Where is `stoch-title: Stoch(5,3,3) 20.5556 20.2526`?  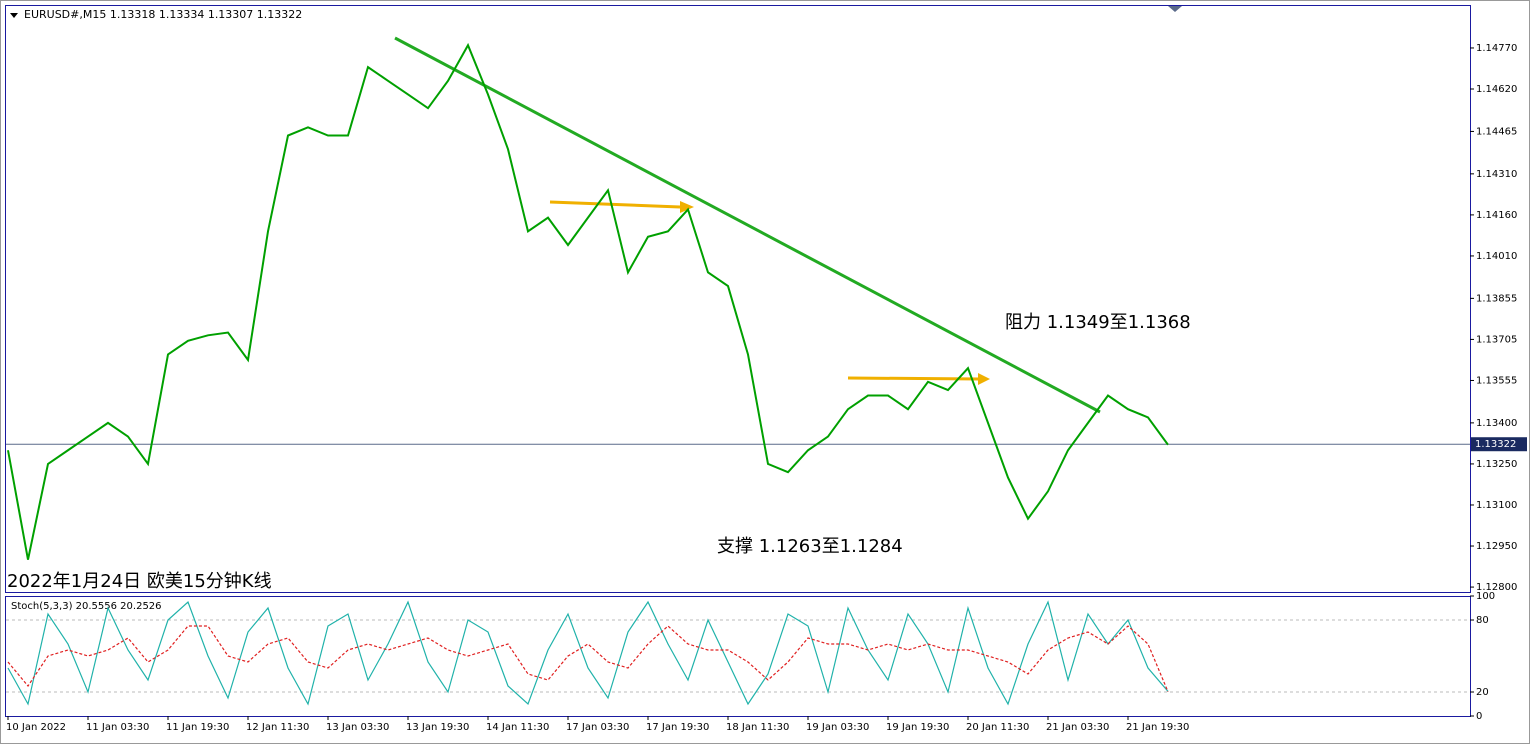
stoch-title: Stoch(5,3,3) 20.5556 20.2526 is located at coordinates (86, 606).